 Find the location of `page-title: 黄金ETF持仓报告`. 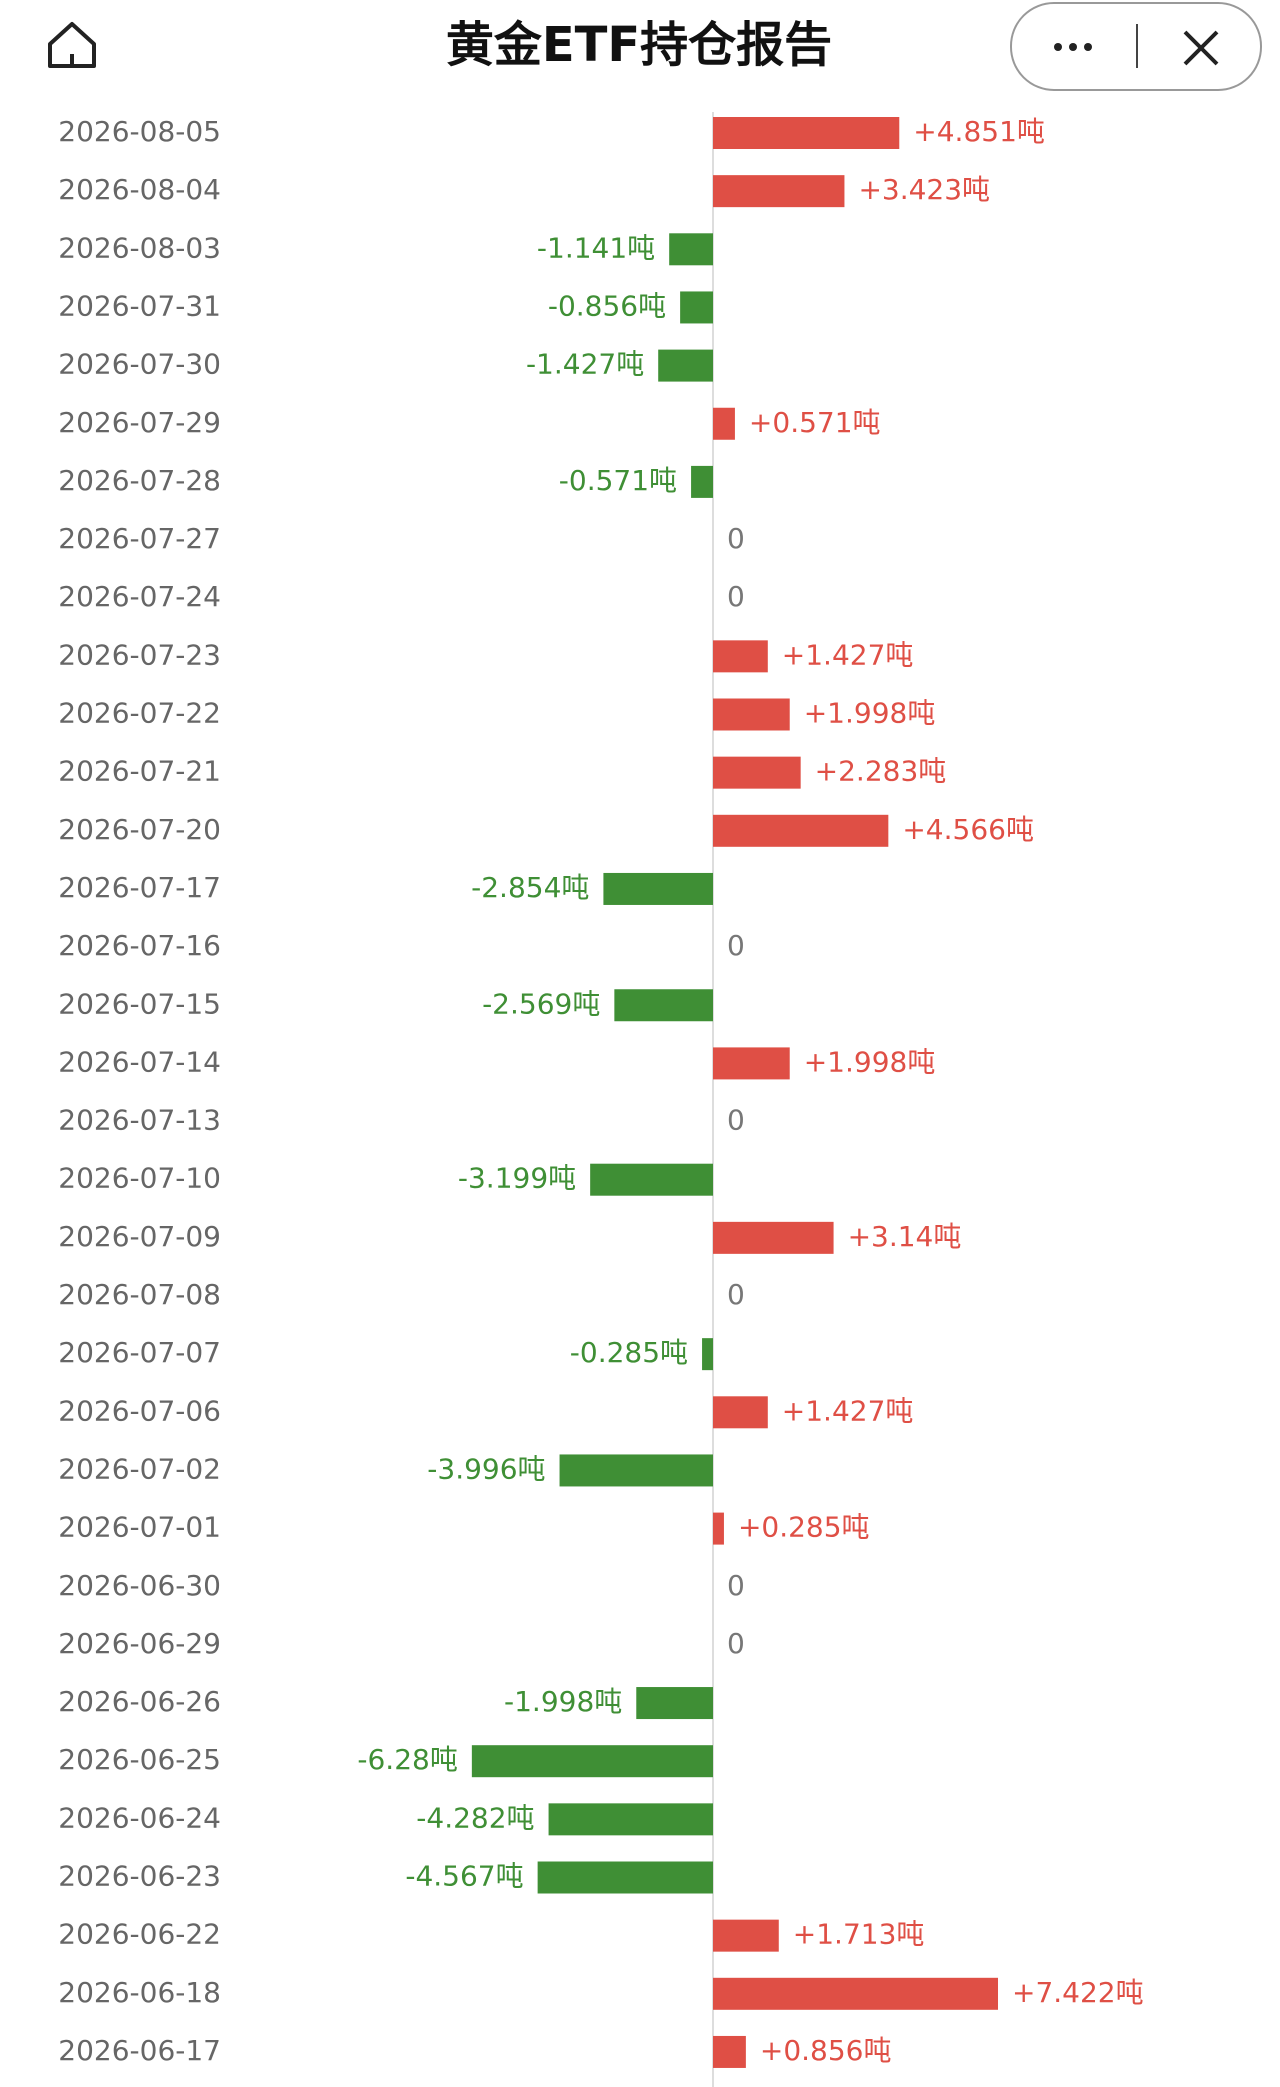

page-title: 黄金ETF持仓报告 is located at coordinates (639, 45).